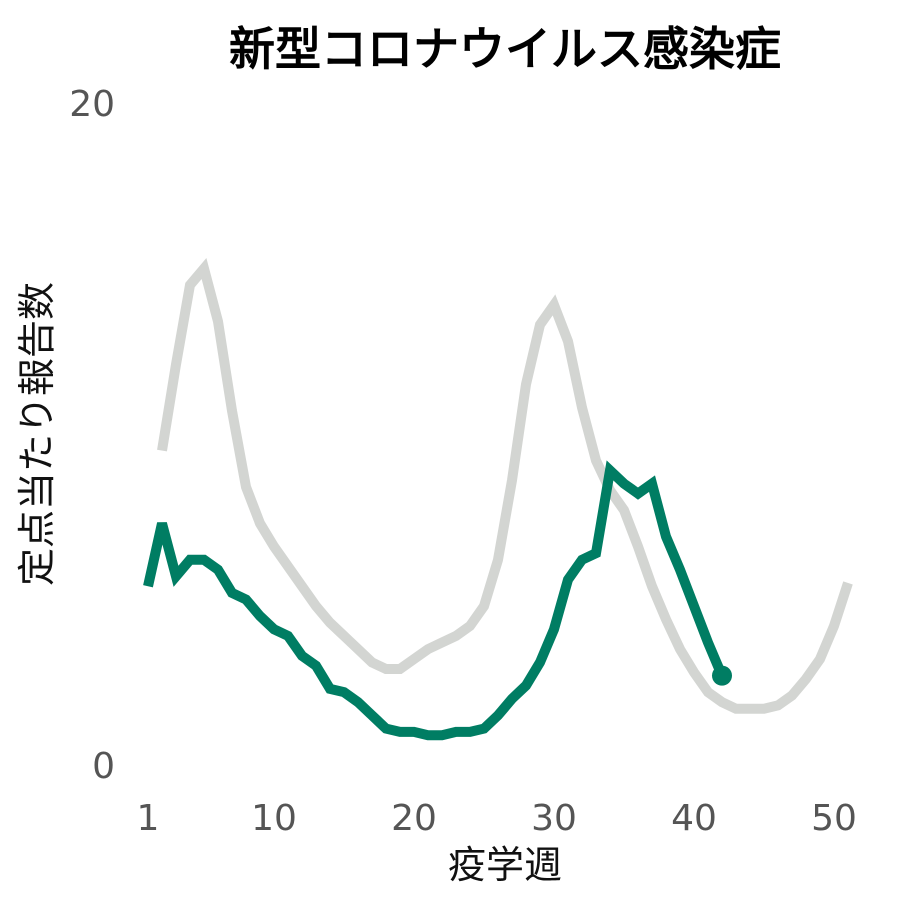 The width and height of the screenshot is (900, 900). I want to click on x-tick-label: 30, so click(554, 818).